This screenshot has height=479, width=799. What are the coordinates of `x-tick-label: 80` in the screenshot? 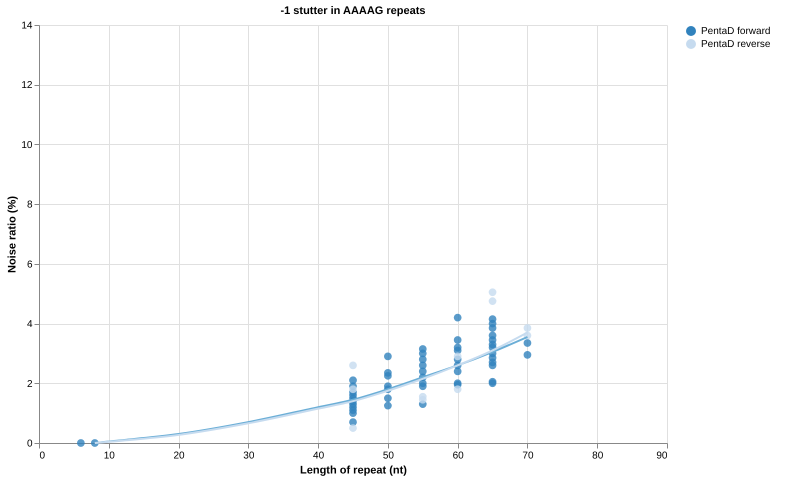 It's located at (598, 456).